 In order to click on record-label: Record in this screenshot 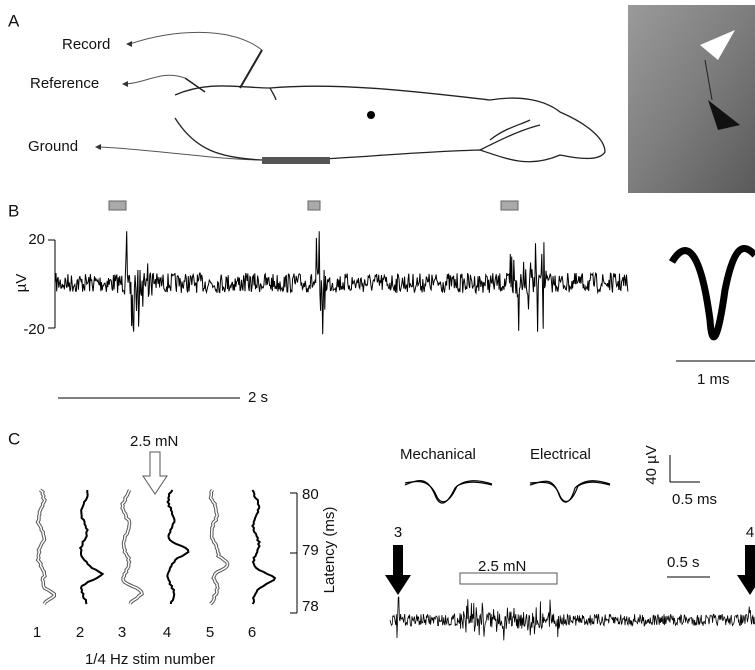, I will do `click(86, 44)`.